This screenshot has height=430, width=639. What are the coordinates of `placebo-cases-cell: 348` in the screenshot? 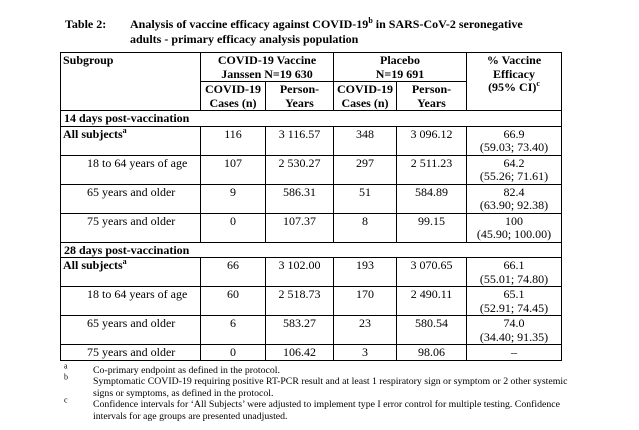 It's located at (365, 140).